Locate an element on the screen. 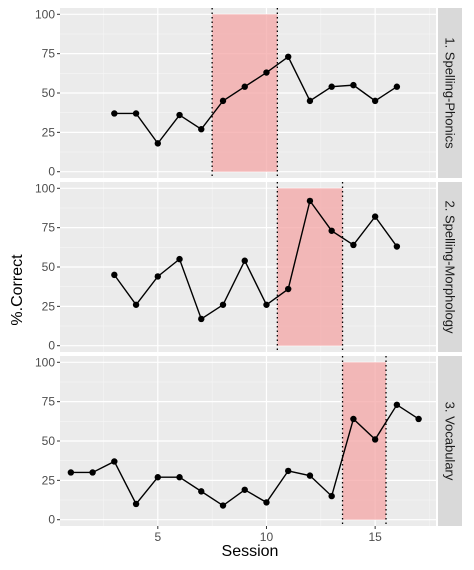 The width and height of the screenshot is (474, 570). x-tick-label: 10 is located at coordinates (267, 537).